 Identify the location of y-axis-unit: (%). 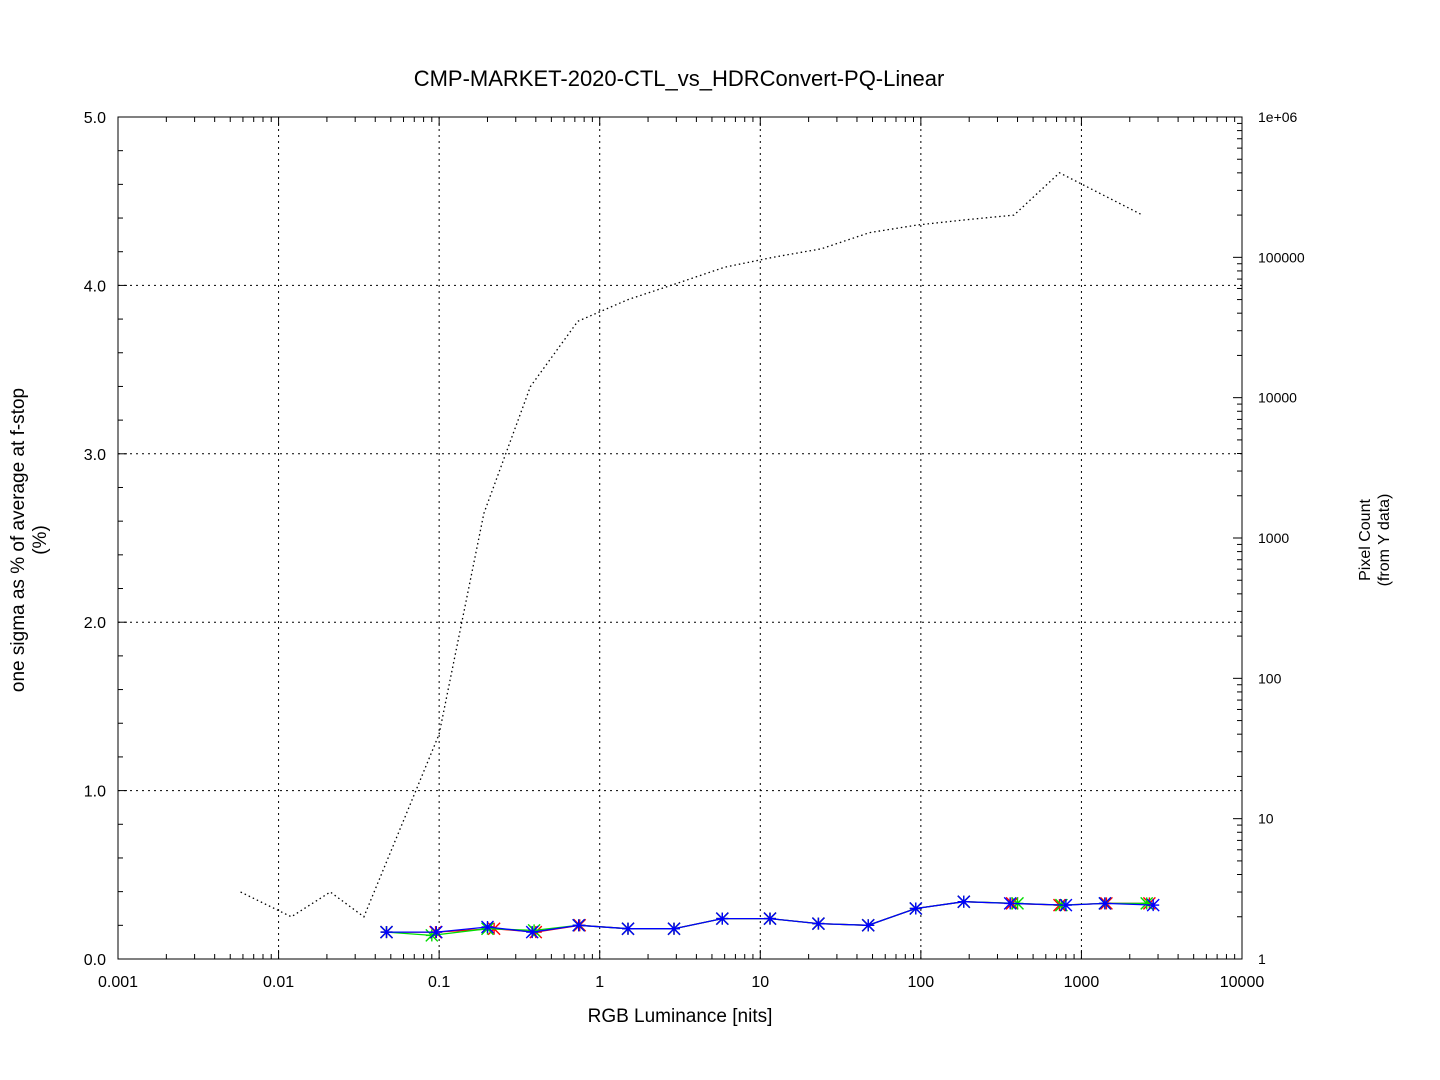
(40, 540).